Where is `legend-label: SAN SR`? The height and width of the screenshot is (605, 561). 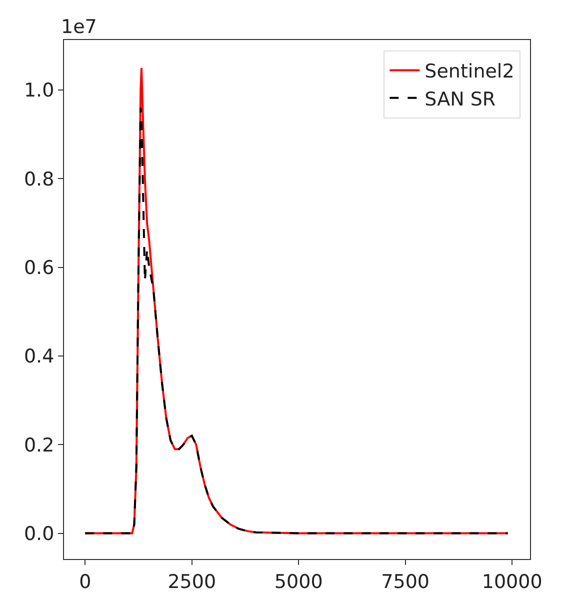
legend-label: SAN SR is located at coordinates (460, 99).